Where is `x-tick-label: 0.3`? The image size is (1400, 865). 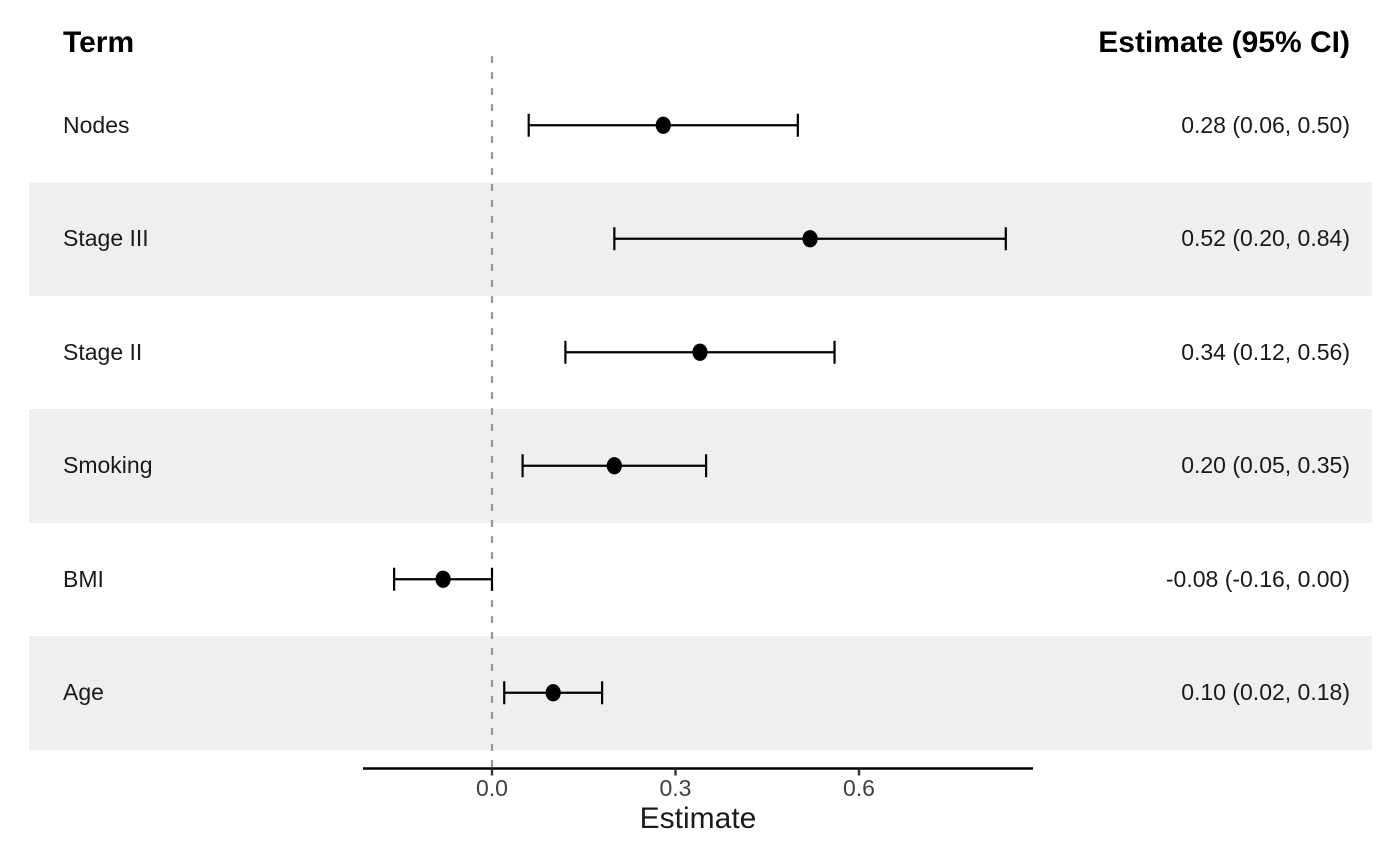
x-tick-label: 0.3 is located at coordinates (675, 788).